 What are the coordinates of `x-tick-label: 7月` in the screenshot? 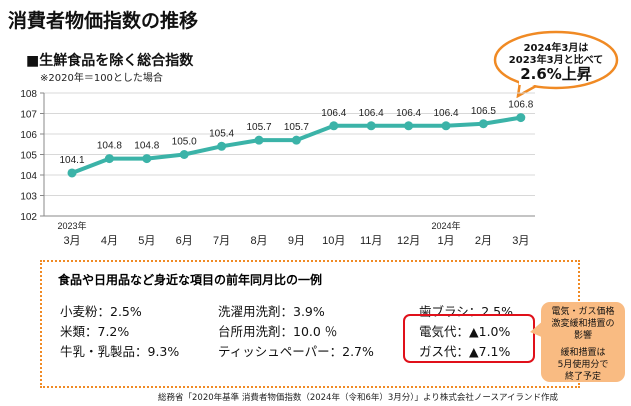 It's located at (221, 241).